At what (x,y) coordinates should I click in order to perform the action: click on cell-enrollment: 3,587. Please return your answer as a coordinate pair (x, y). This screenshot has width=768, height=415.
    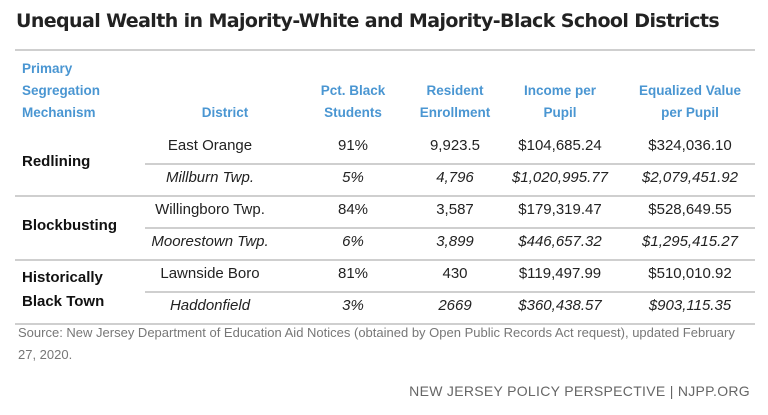
    Looking at the image, I should click on (455, 209).